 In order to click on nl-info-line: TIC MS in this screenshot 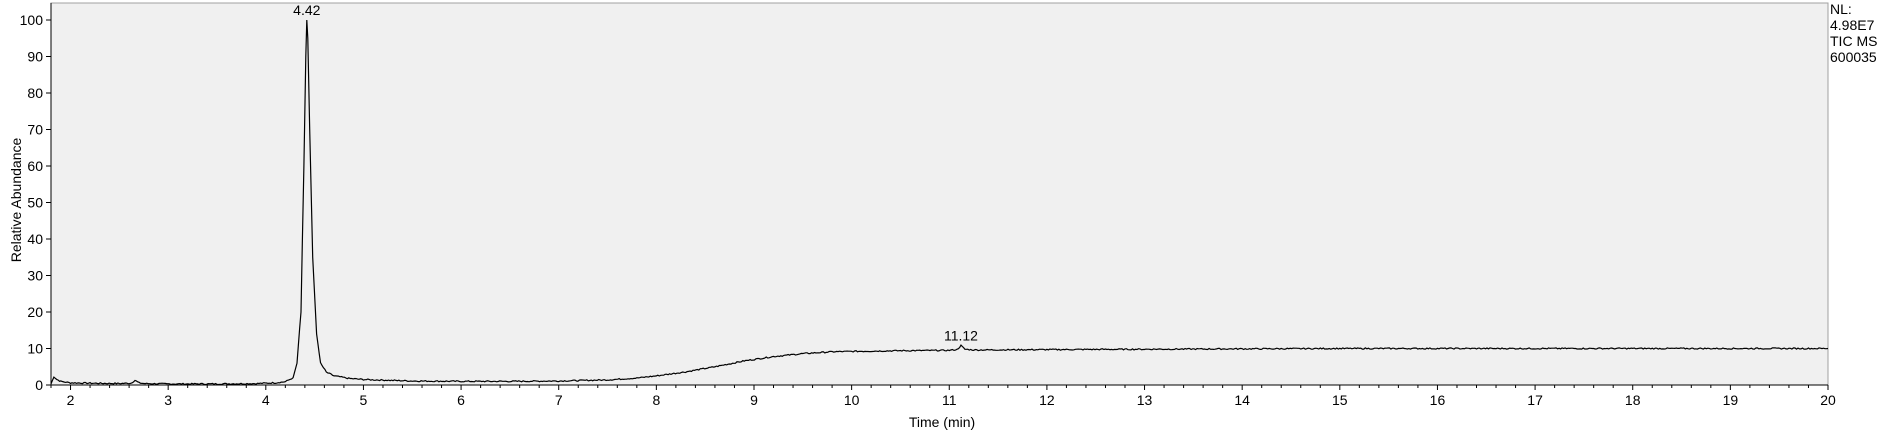, I will do `click(1853, 41)`.